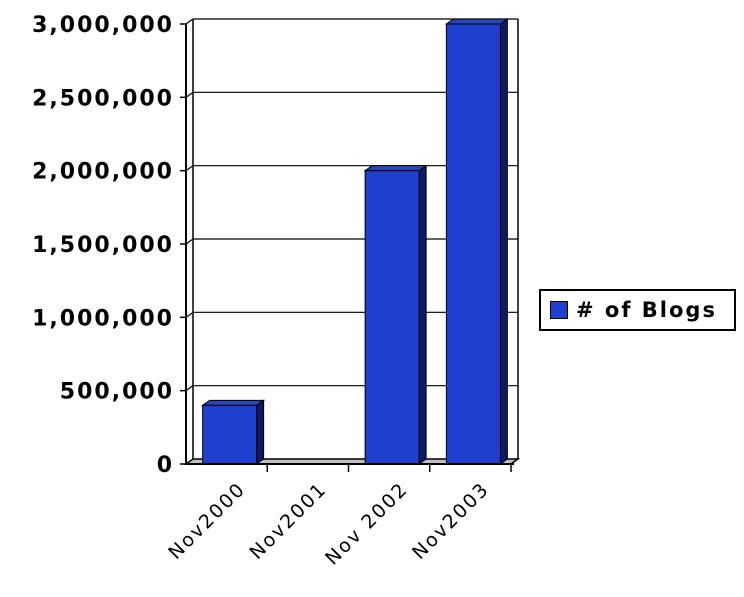 Image resolution: width=744 pixels, height=597 pixels. Describe the element at coordinates (207, 521) in the screenshot. I see `x-tick-label: Nov2000` at that location.